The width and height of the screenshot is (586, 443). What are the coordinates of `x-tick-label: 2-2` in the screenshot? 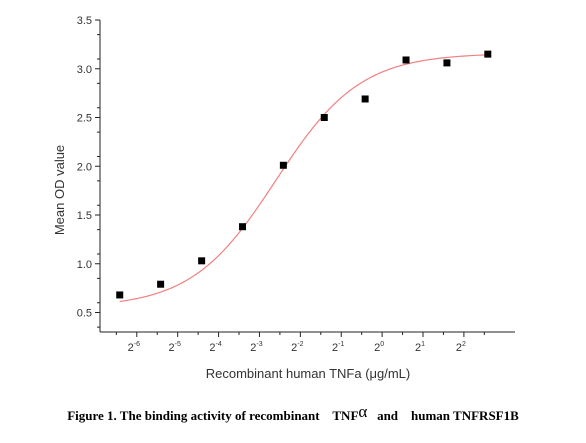 It's located at (297, 347).